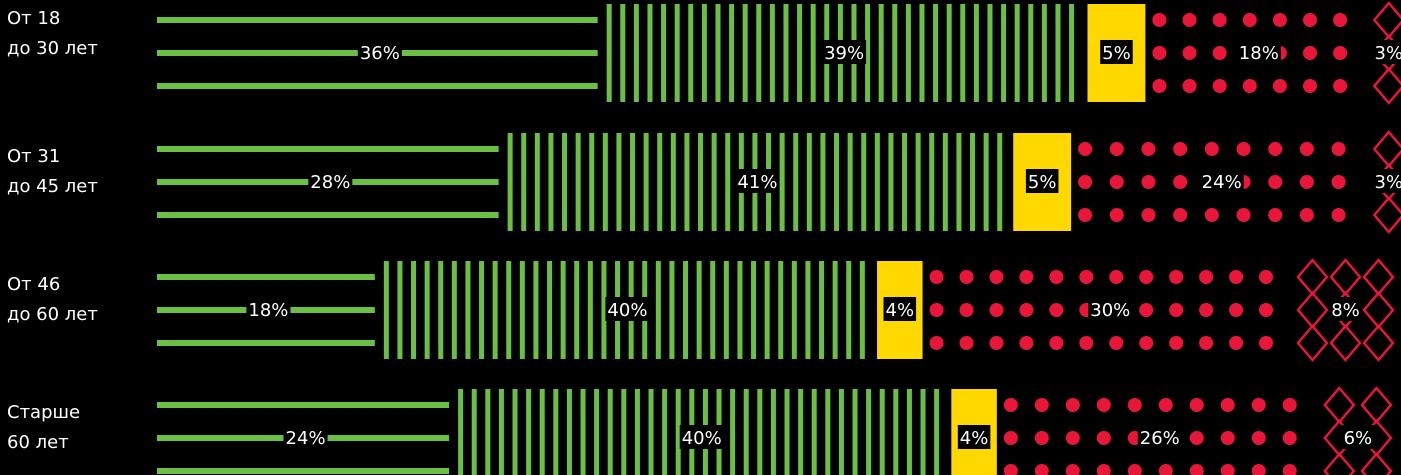 This screenshot has width=1401, height=475. Describe the element at coordinates (1042, 181) in the screenshot. I see `row-1-seg-2-value-label-bg` at that location.